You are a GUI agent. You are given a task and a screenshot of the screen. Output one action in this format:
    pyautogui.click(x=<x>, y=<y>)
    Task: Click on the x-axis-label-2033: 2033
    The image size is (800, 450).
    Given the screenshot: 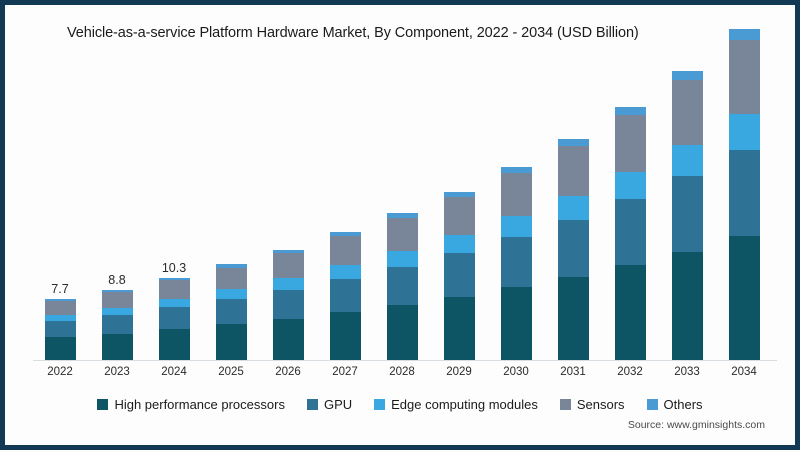 What is the action you would take?
    pyautogui.click(x=687, y=372)
    